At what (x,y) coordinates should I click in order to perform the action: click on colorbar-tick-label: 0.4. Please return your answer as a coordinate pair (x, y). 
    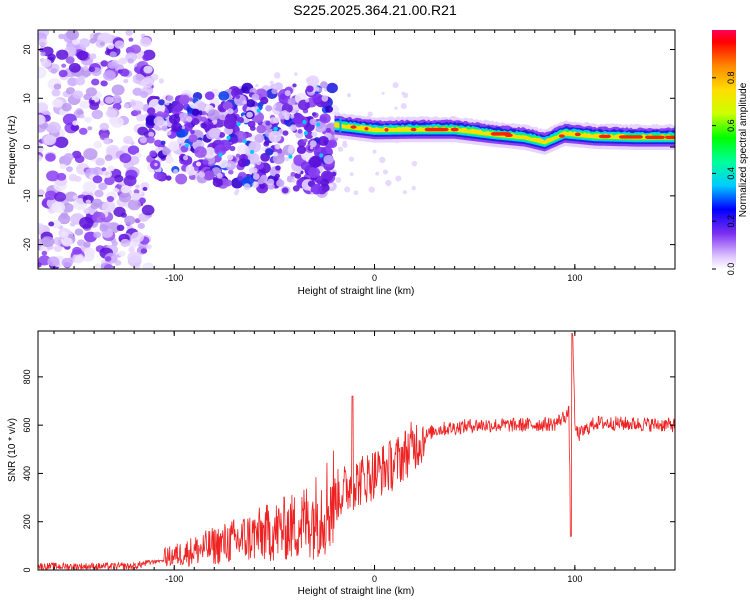
    Looking at the image, I should click on (731, 173).